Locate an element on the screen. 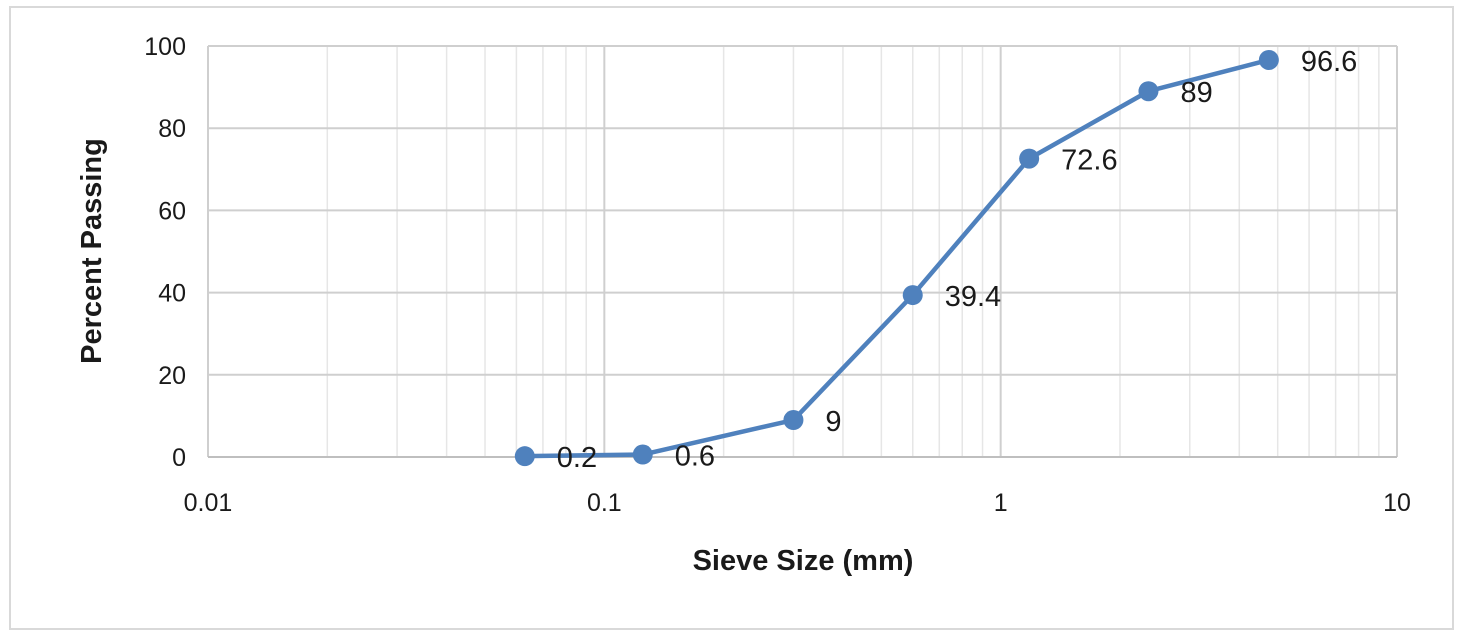 The width and height of the screenshot is (1465, 642). data-label: 72.6 is located at coordinates (1089, 161).